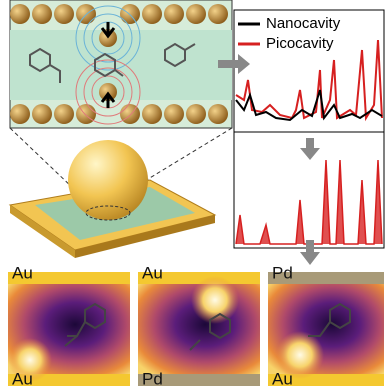 Image resolution: width=386 pixels, height=386 pixels. I want to click on legend-label: Nanocavity, so click(303, 23).